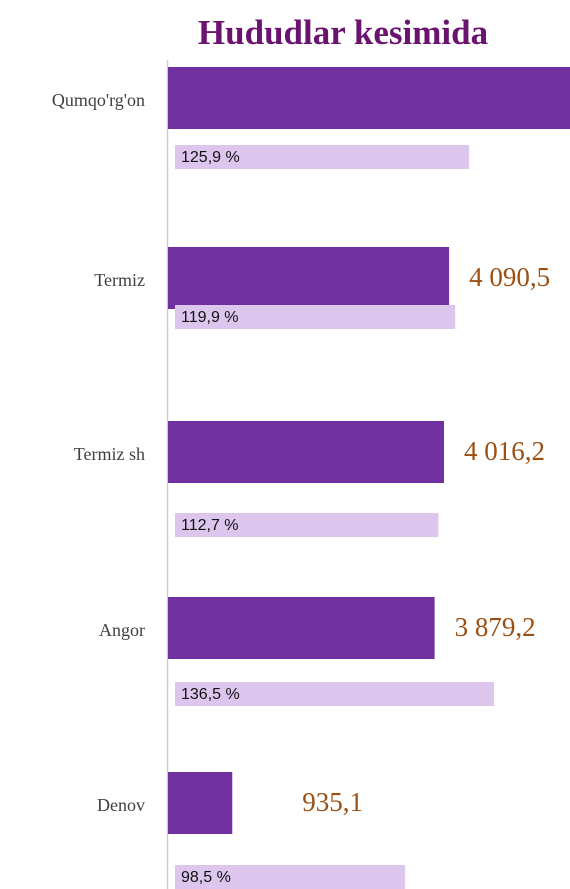 Image resolution: width=570 pixels, height=889 pixels. What do you see at coordinates (210, 317) in the screenshot?
I see `percent-label: 119,9 %` at bounding box center [210, 317].